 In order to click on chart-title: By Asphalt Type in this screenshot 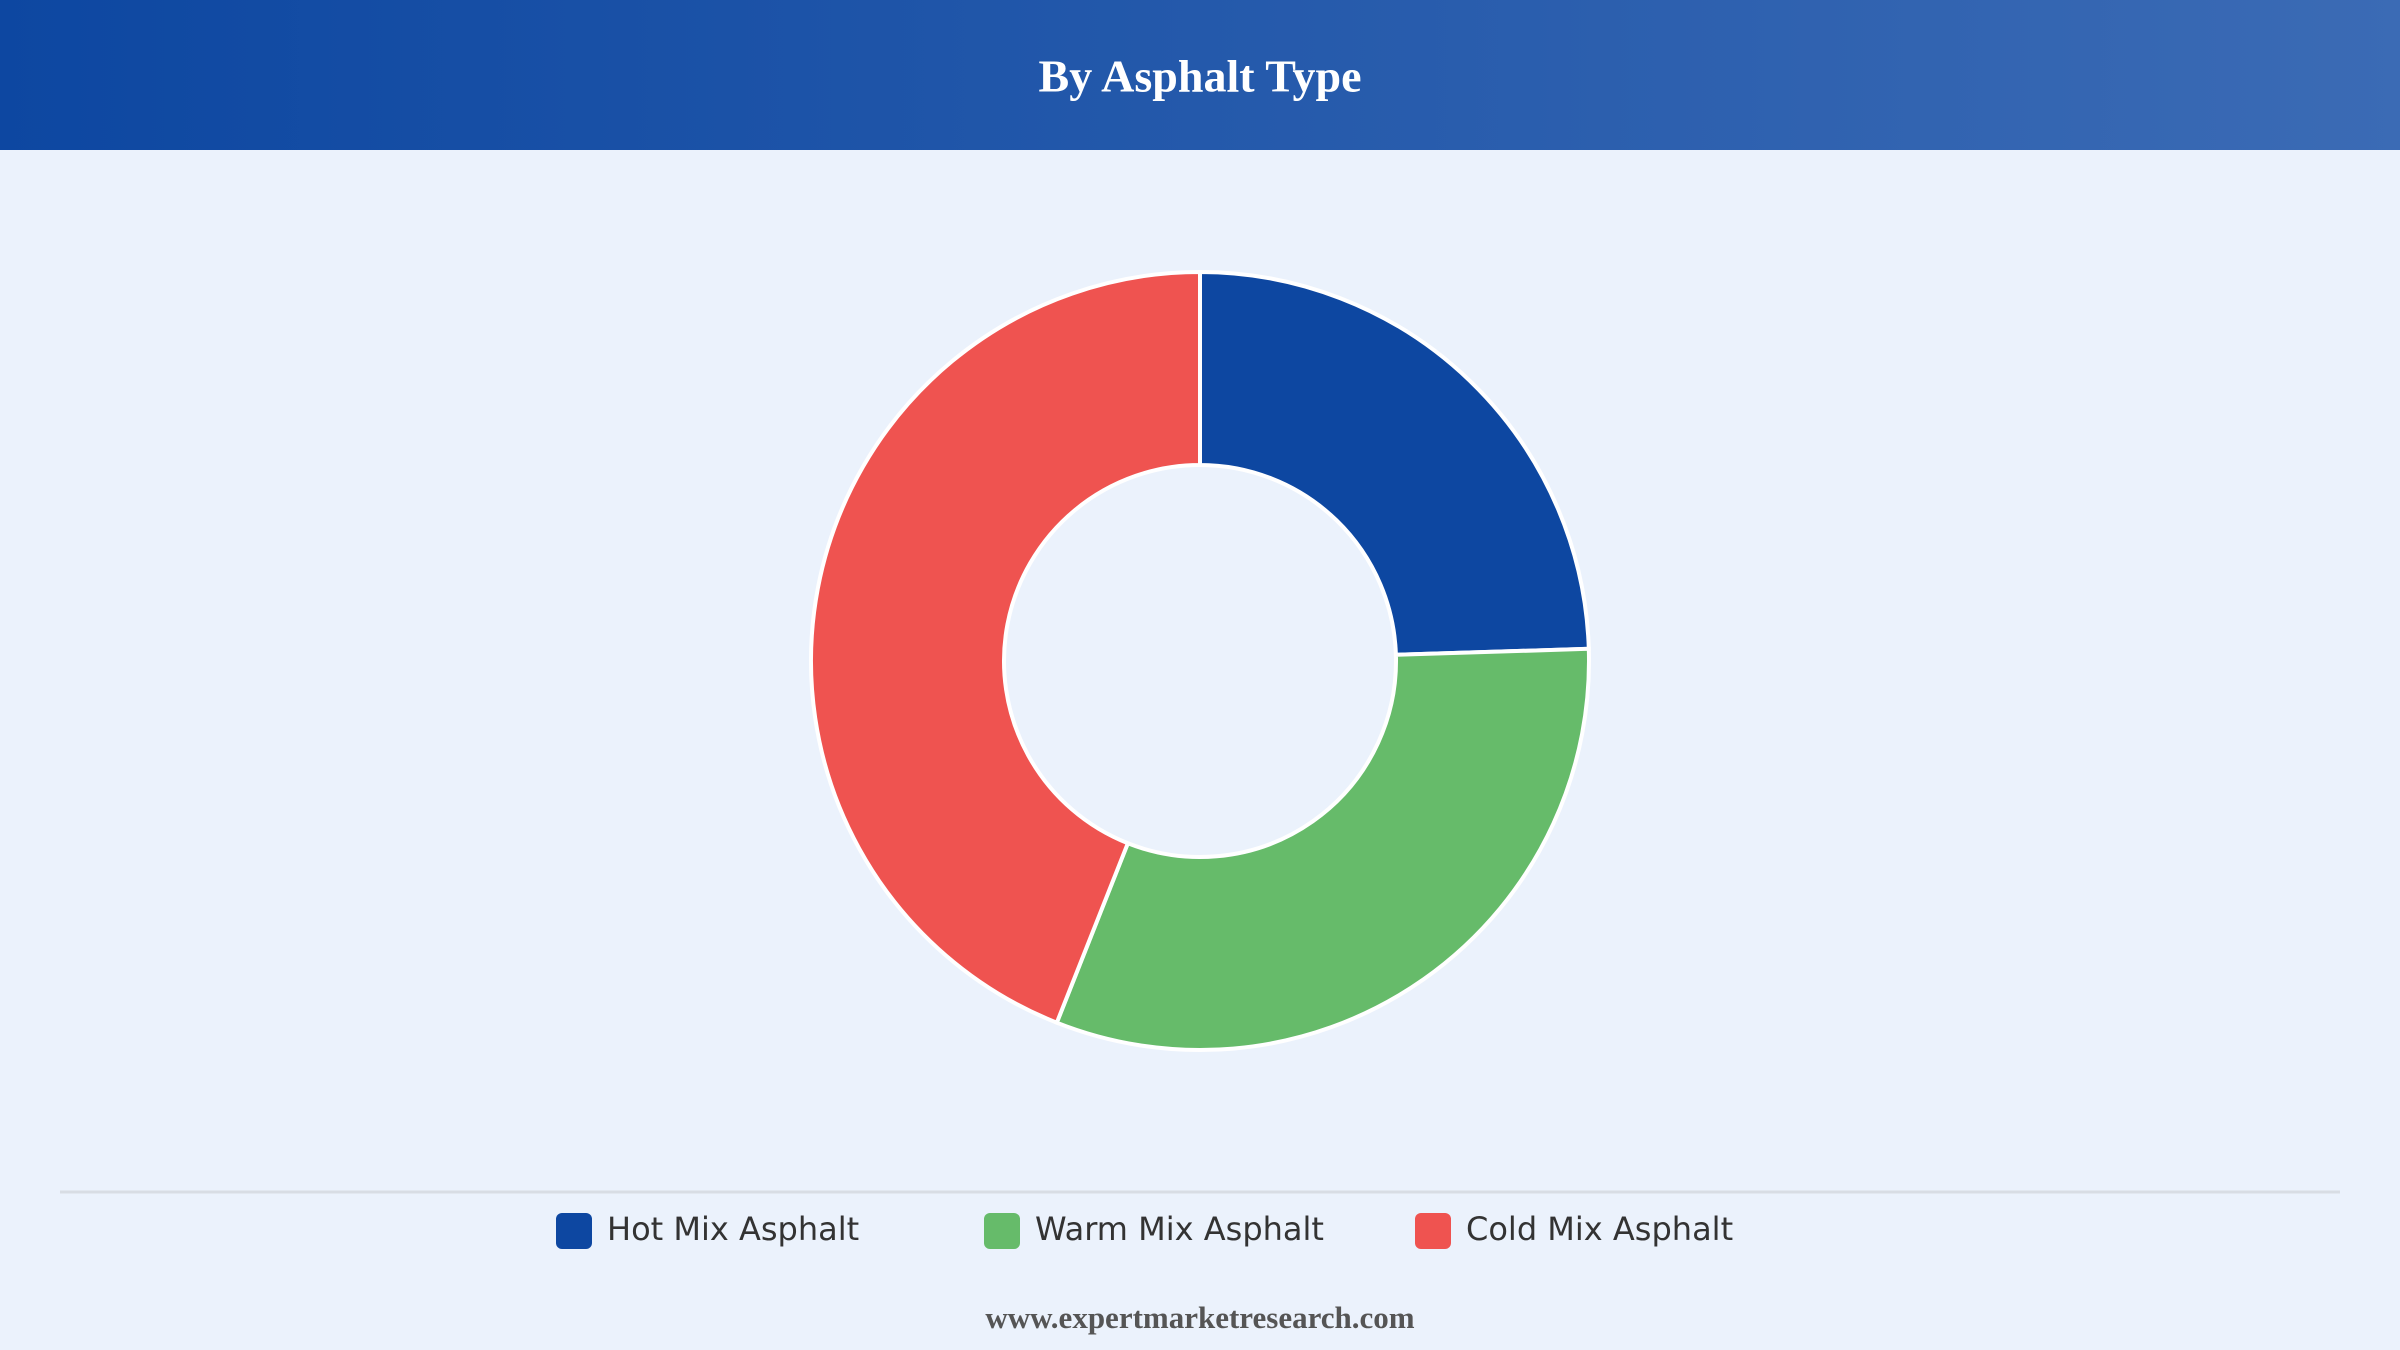, I will do `click(1200, 76)`.